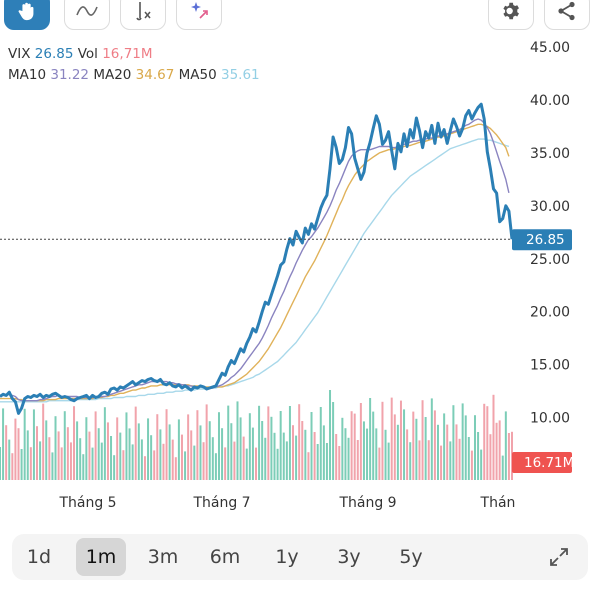  Describe the element at coordinates (287, 557) in the screenshot. I see `range-button-1y: 1y` at that location.